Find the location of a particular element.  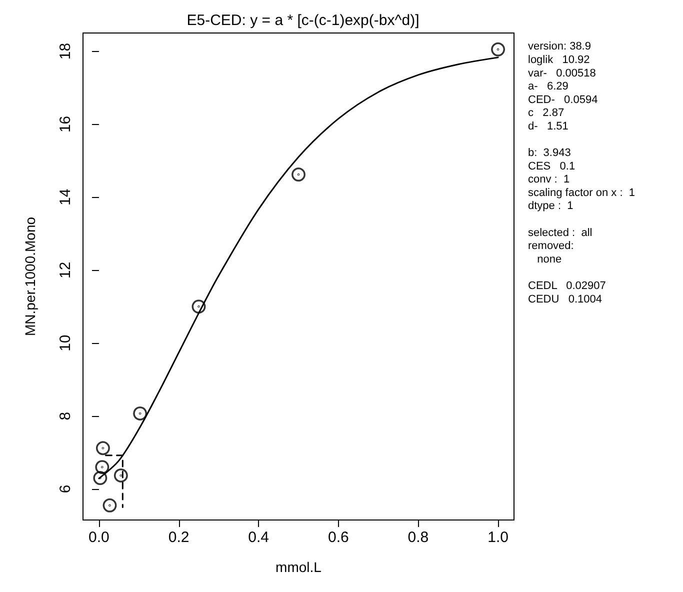

x-tick-label: 1.0 is located at coordinates (498, 537).